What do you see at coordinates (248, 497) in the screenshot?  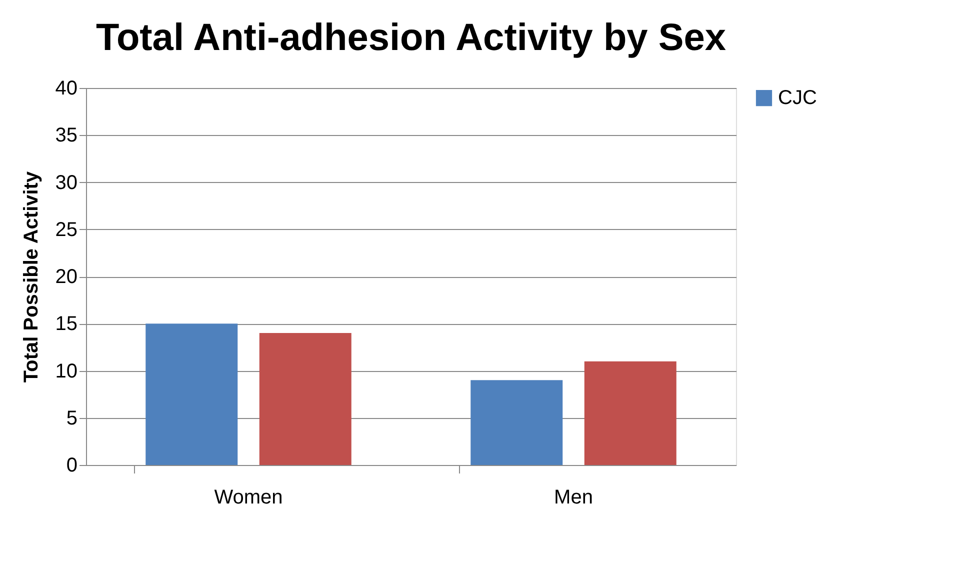 I see `x-tick-label: Women` at bounding box center [248, 497].